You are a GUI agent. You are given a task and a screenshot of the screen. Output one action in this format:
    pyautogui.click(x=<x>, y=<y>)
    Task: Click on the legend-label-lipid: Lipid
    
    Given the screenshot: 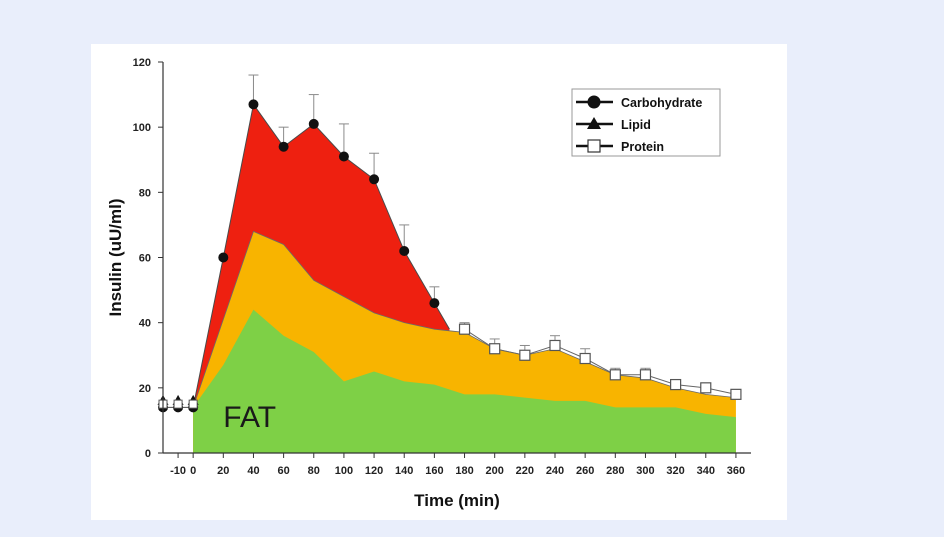 What is the action you would take?
    pyautogui.click(x=636, y=125)
    